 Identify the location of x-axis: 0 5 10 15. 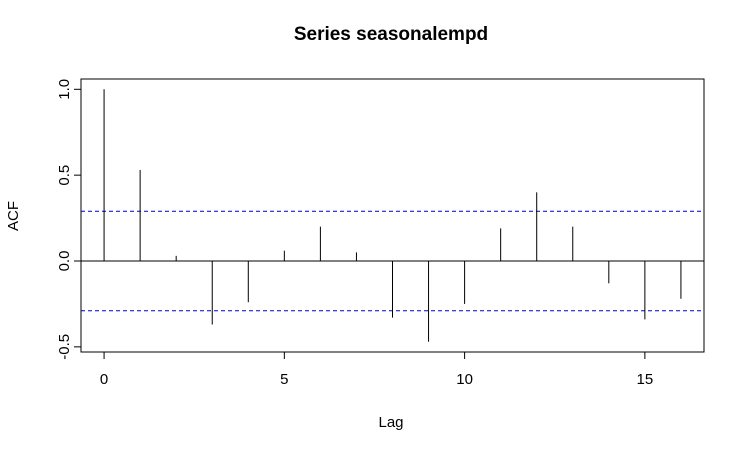
(377, 369).